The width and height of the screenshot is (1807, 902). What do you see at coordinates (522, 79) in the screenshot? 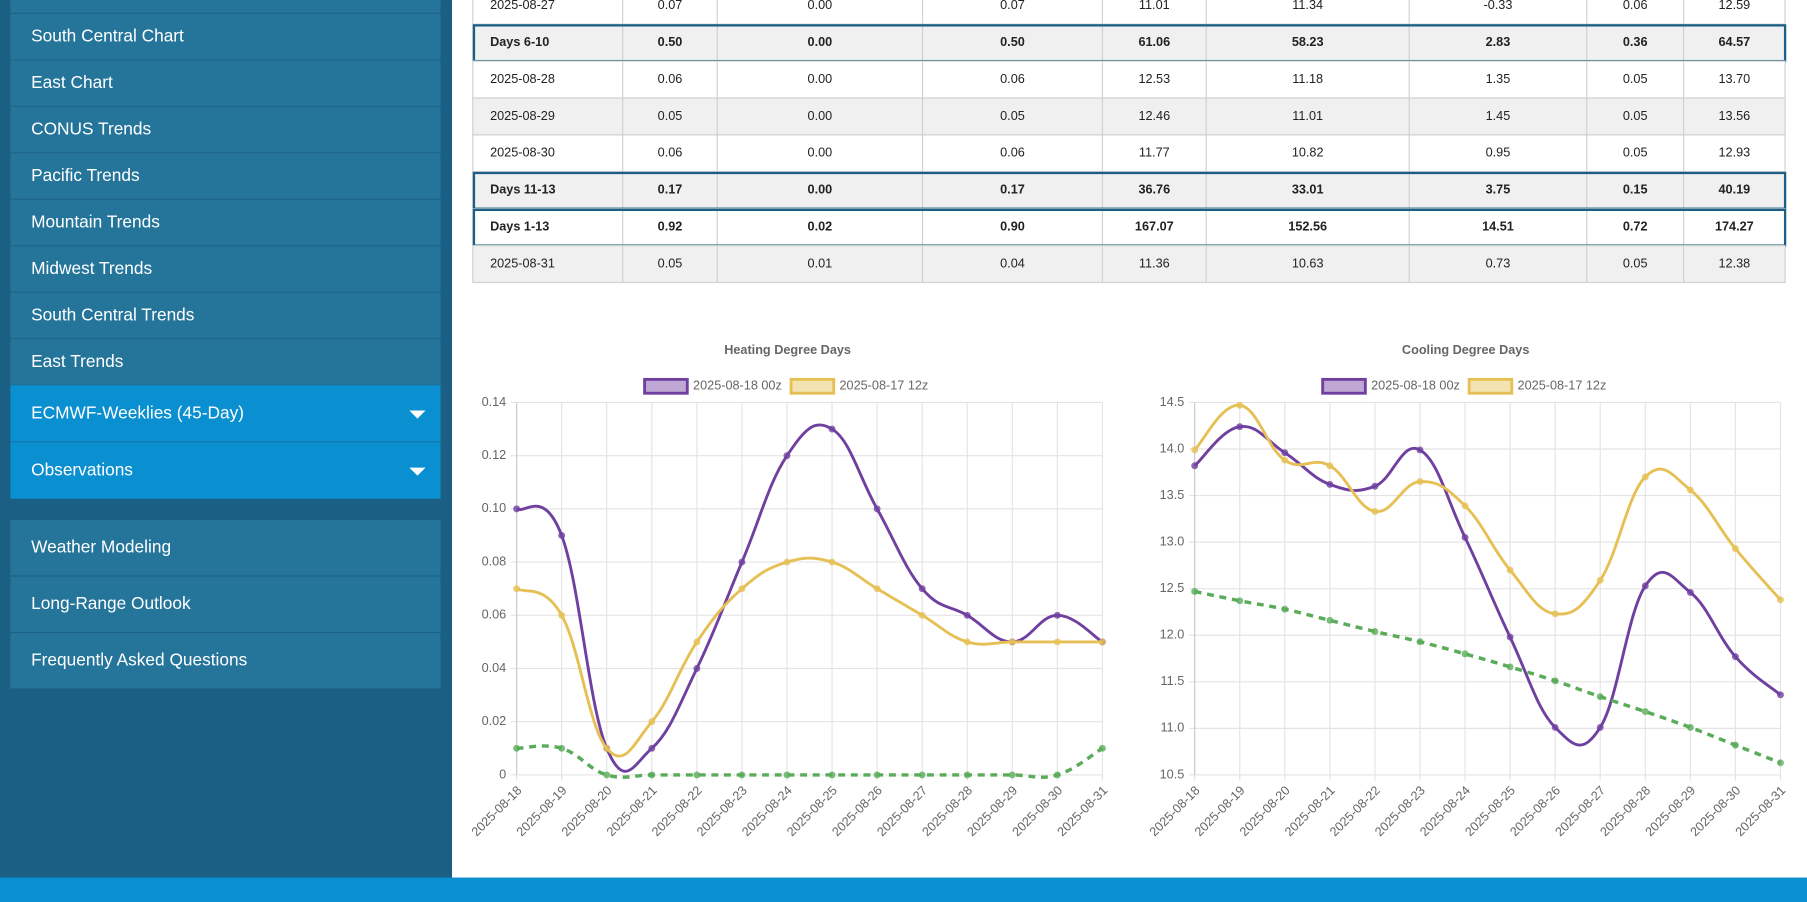
I see `table-cell: 2025-08-28` at bounding box center [522, 79].